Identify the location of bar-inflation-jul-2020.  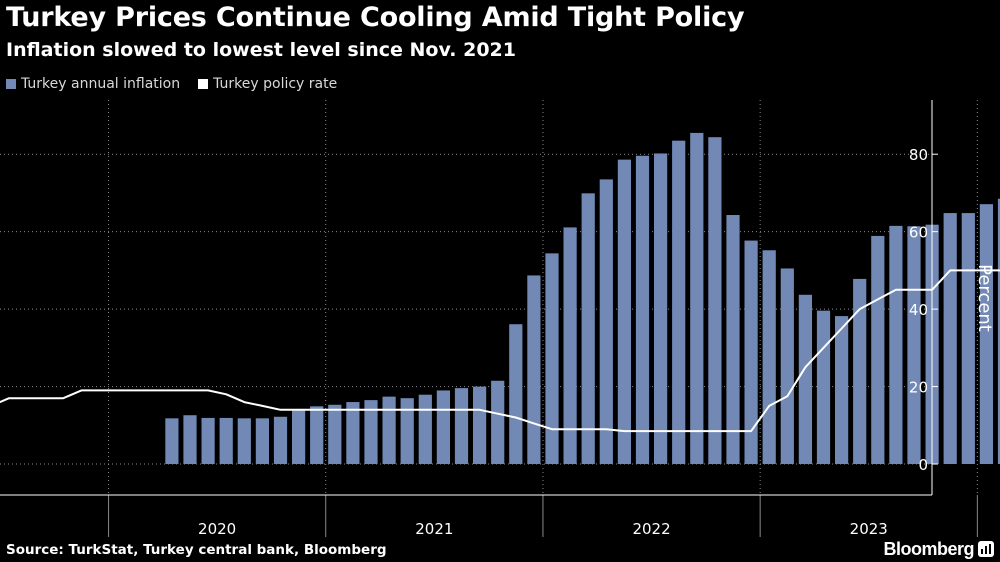
(226, 441).